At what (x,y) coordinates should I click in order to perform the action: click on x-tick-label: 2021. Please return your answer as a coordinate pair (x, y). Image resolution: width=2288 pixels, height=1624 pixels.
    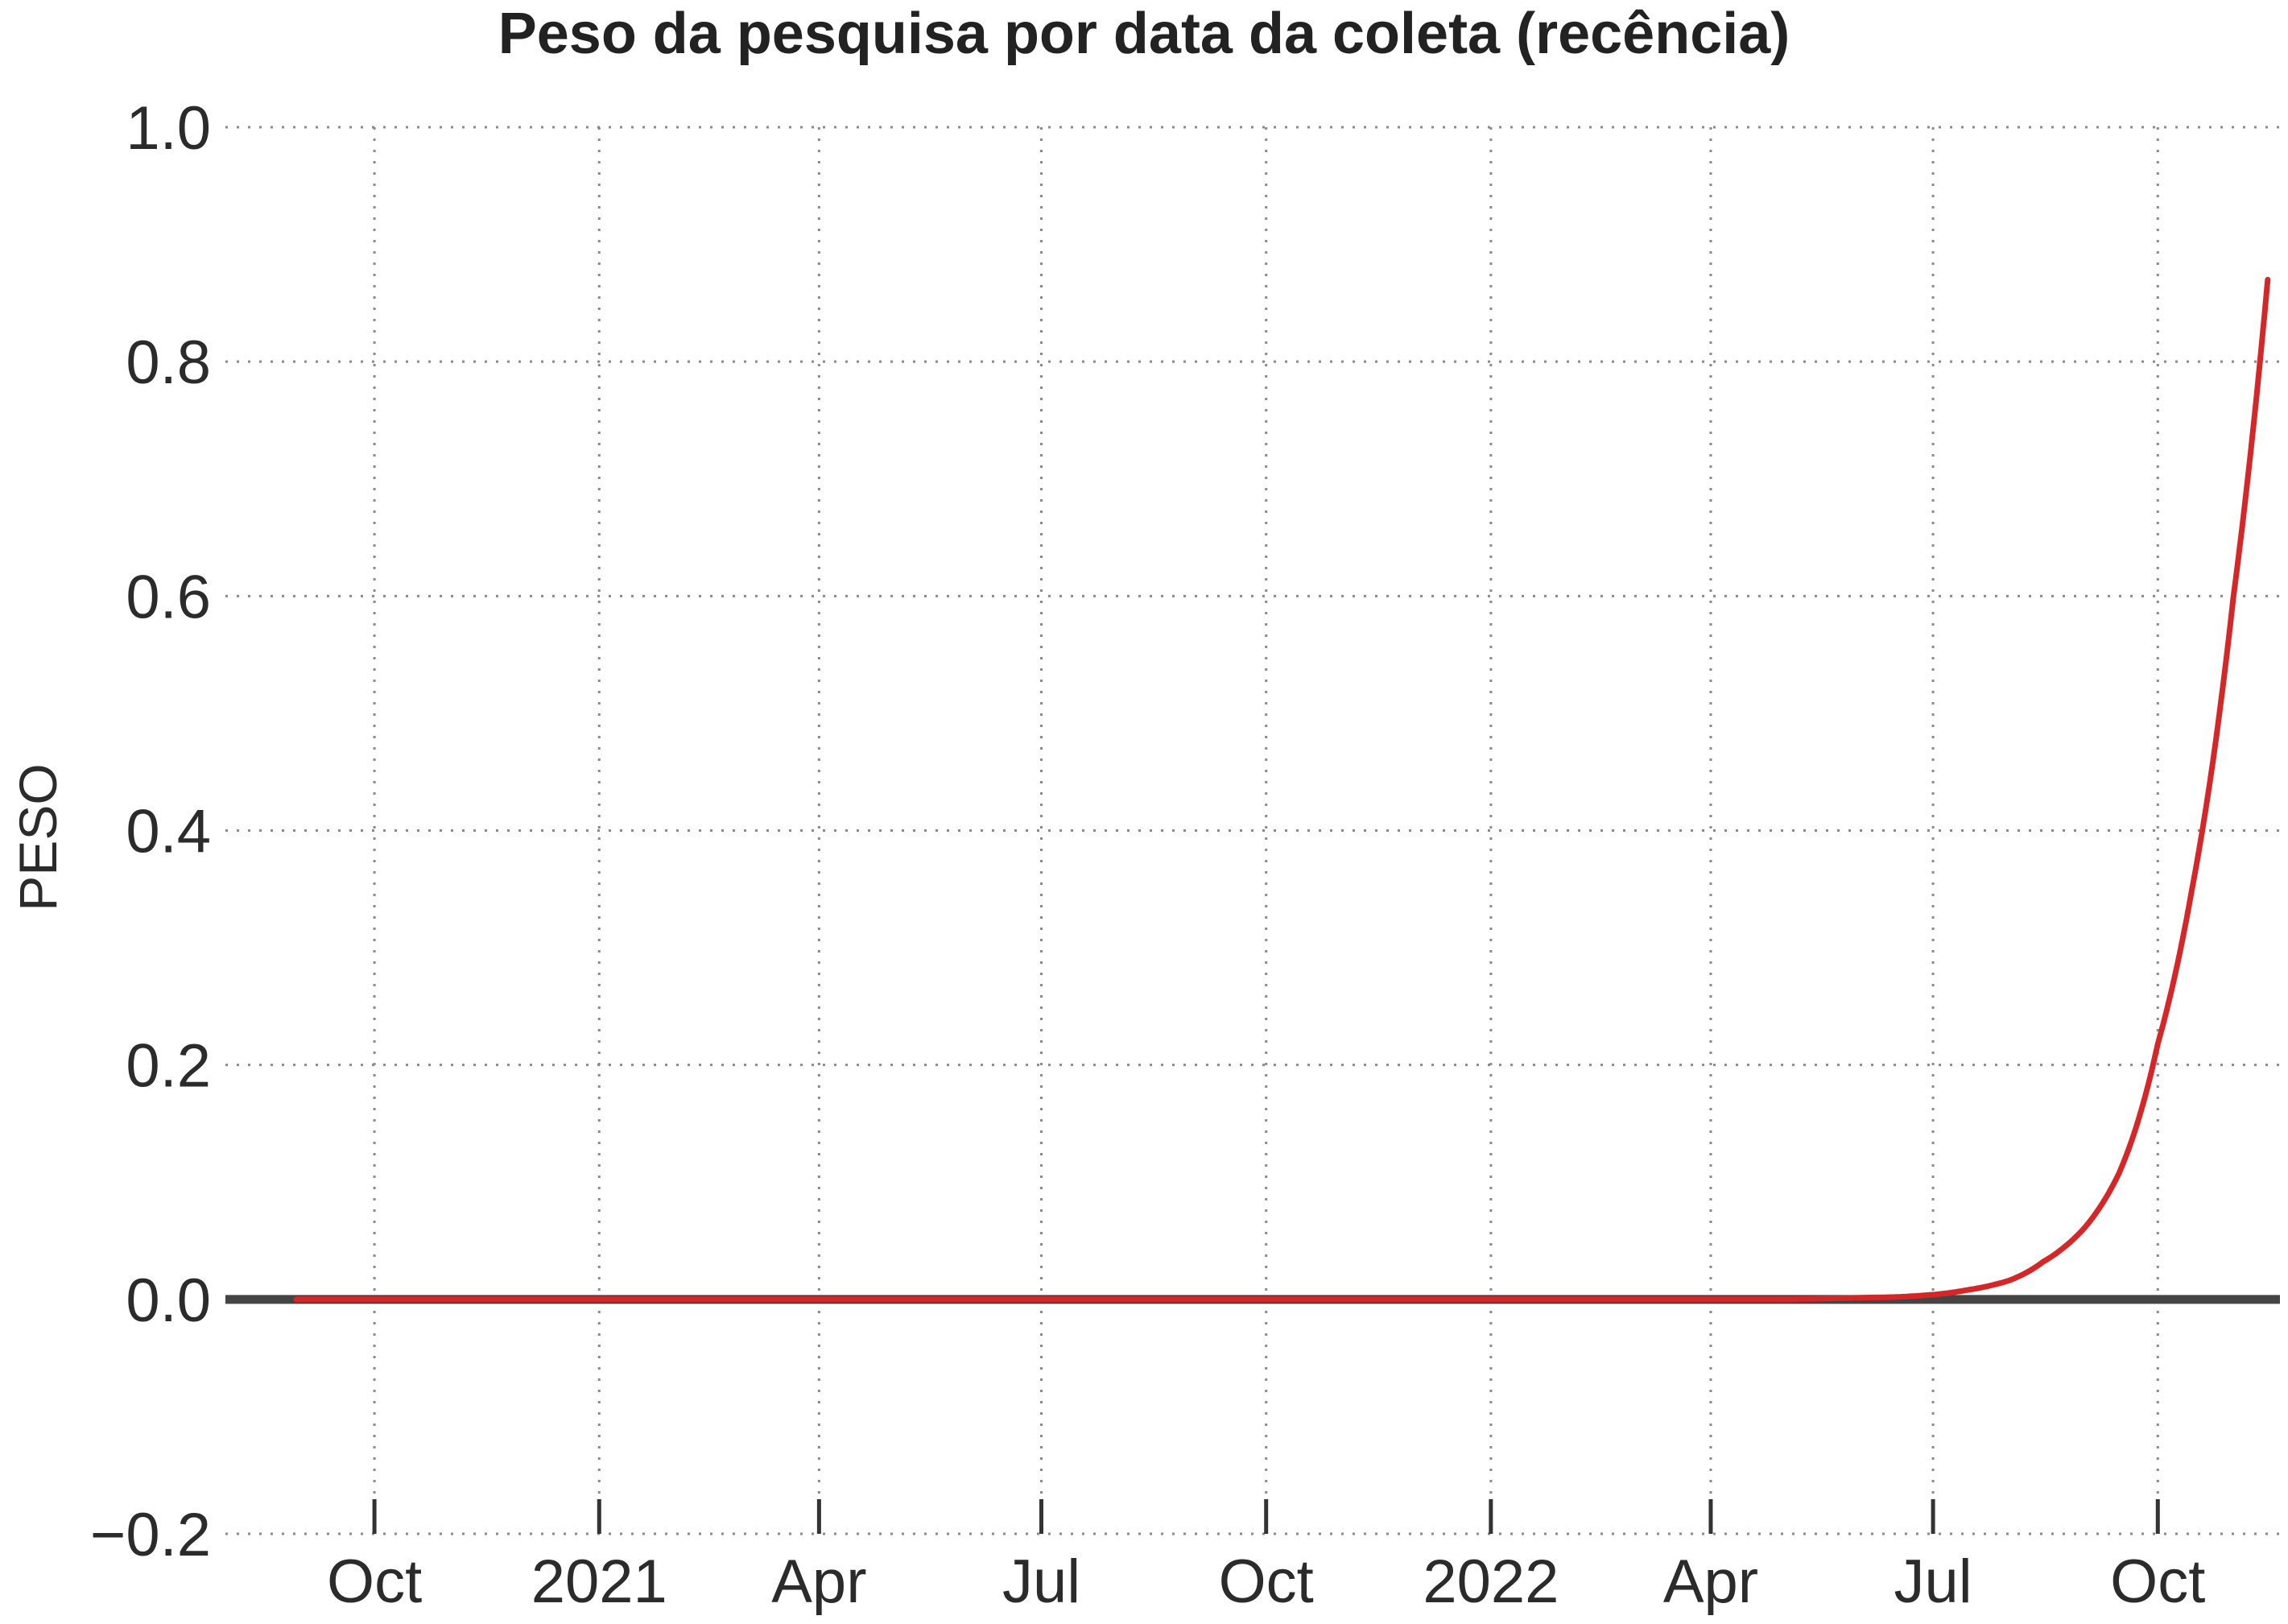
    Looking at the image, I should click on (599, 1582).